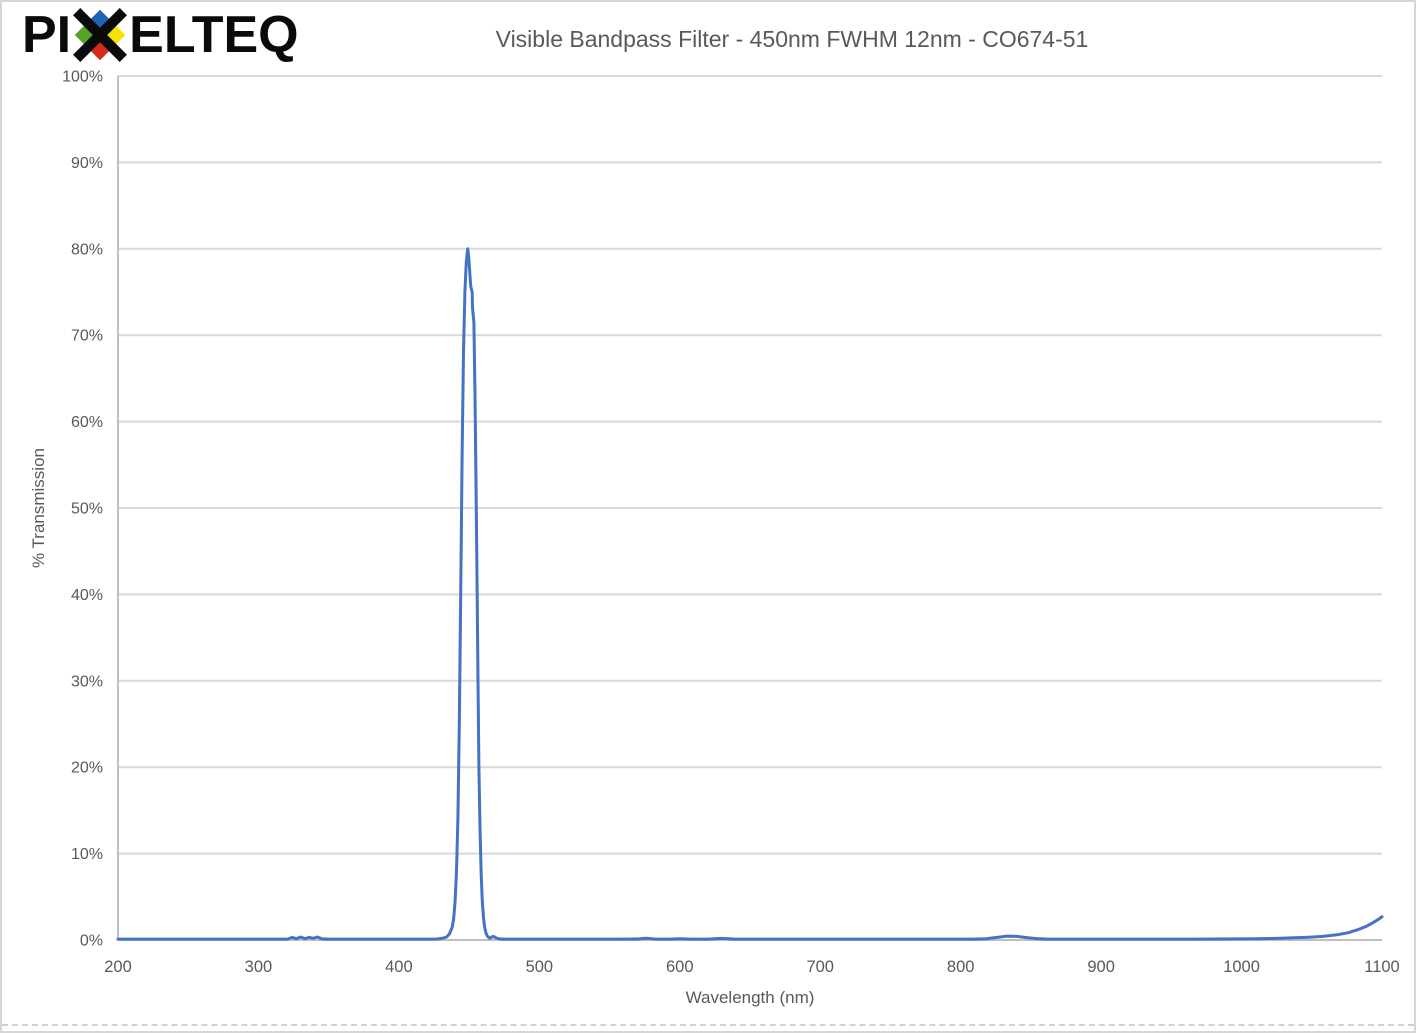 This screenshot has width=1422, height=1033. What do you see at coordinates (38, 508) in the screenshot?
I see `y-axis-title: % Transmission` at bounding box center [38, 508].